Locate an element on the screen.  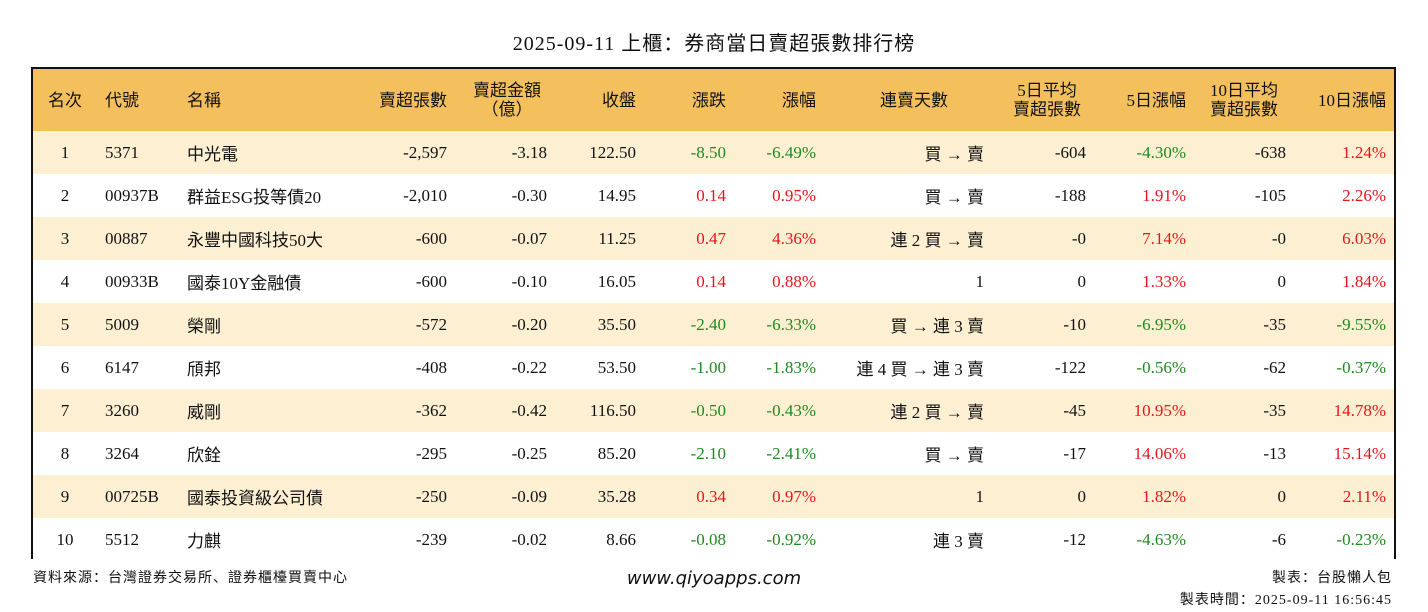
cell-rank: 2 is located at coordinates (65, 195).